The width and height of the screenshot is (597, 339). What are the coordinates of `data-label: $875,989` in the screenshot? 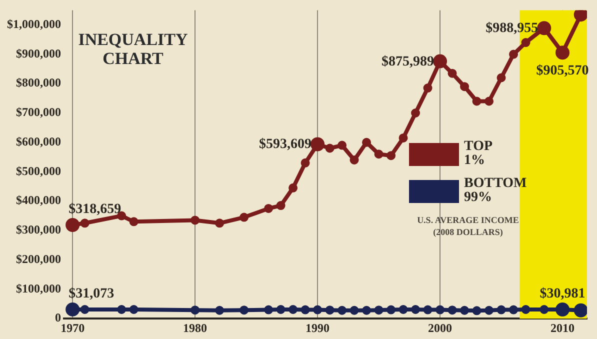 It's located at (408, 62).